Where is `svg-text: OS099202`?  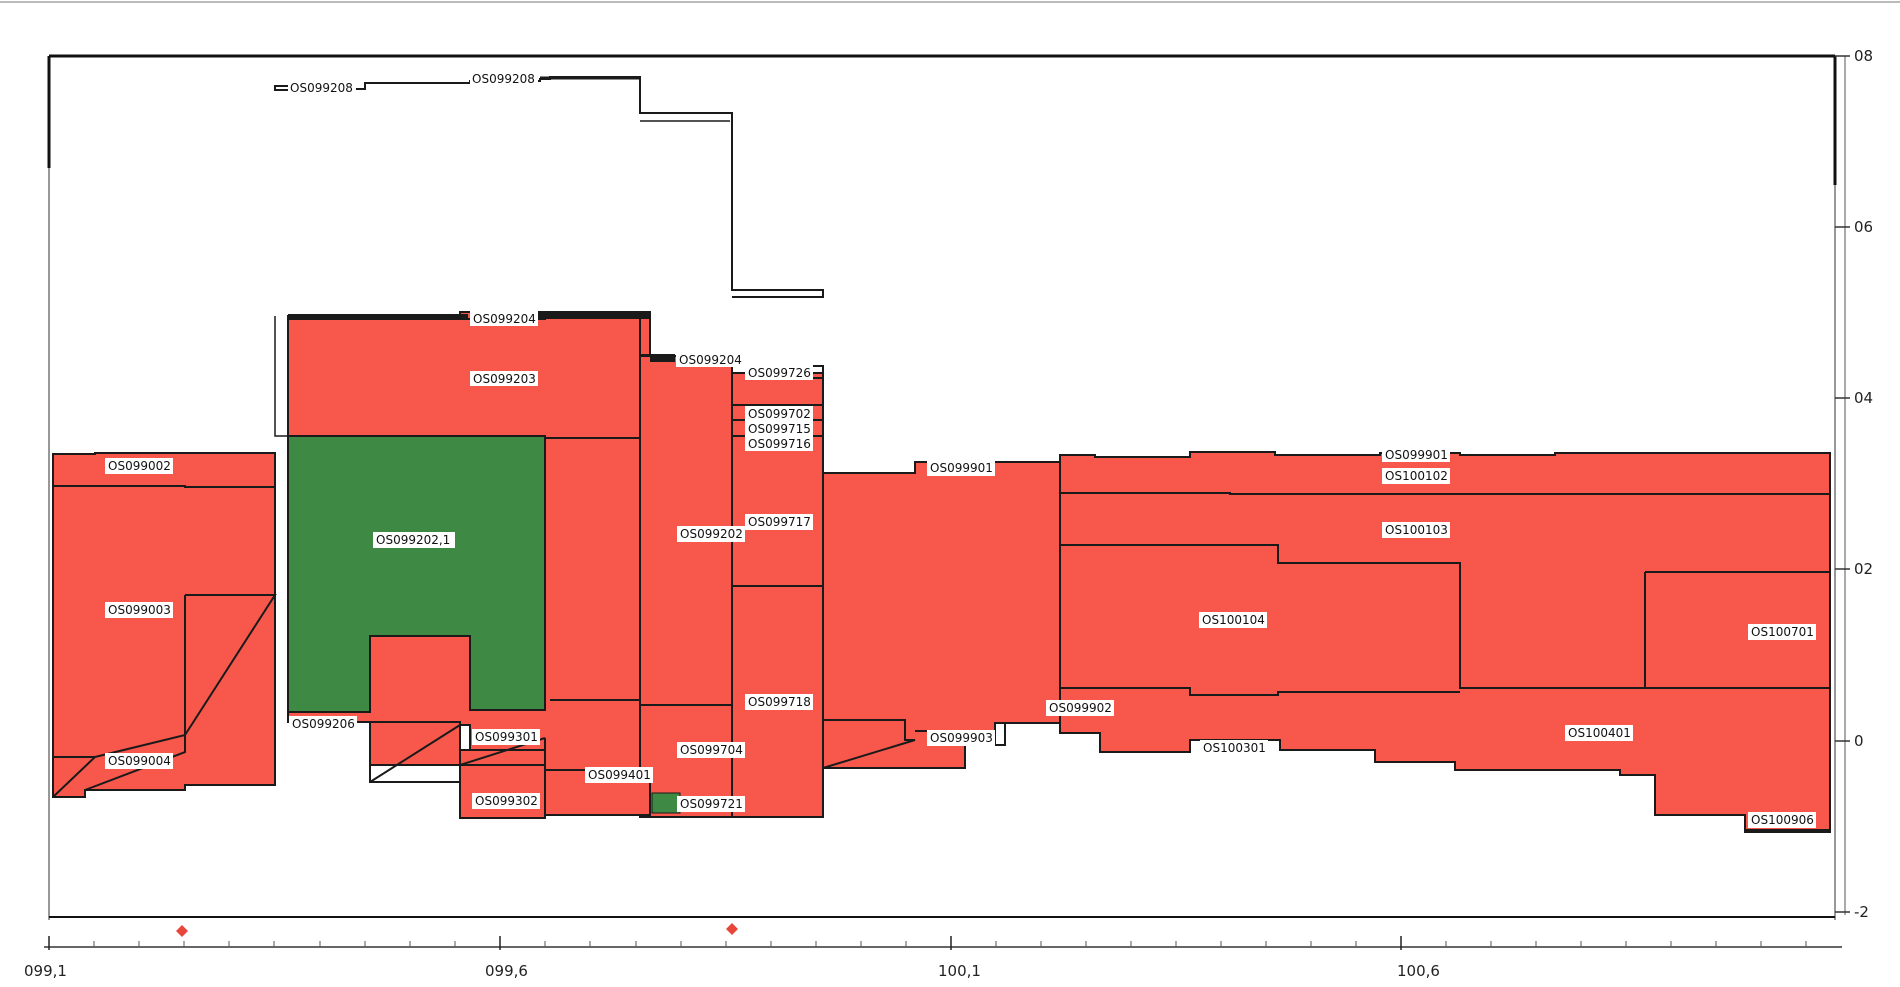 svg-text: OS099202 is located at coordinates (711, 534).